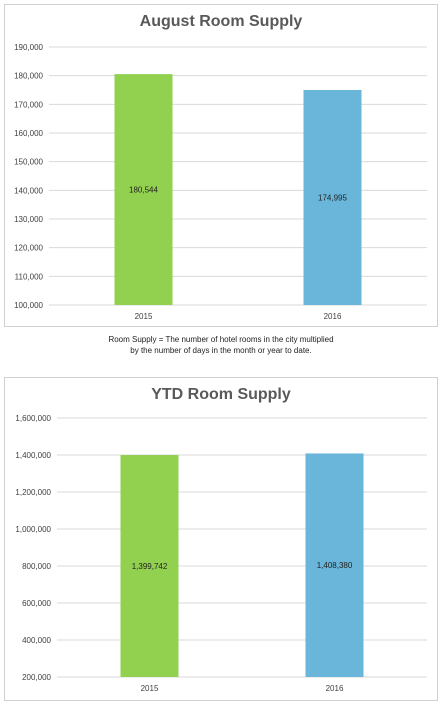 Image resolution: width=442 pixels, height=705 pixels. I want to click on y-tick-label: 200,000, so click(36, 677).